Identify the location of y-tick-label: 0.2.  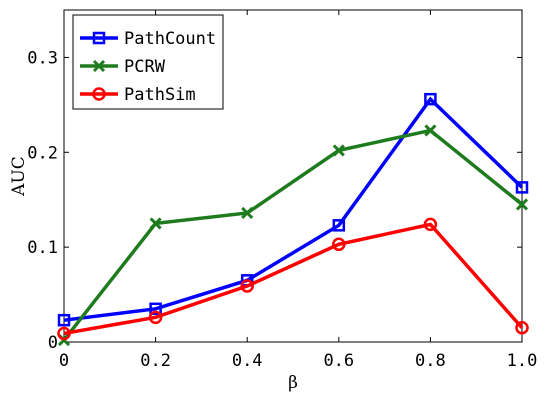
(42, 153).